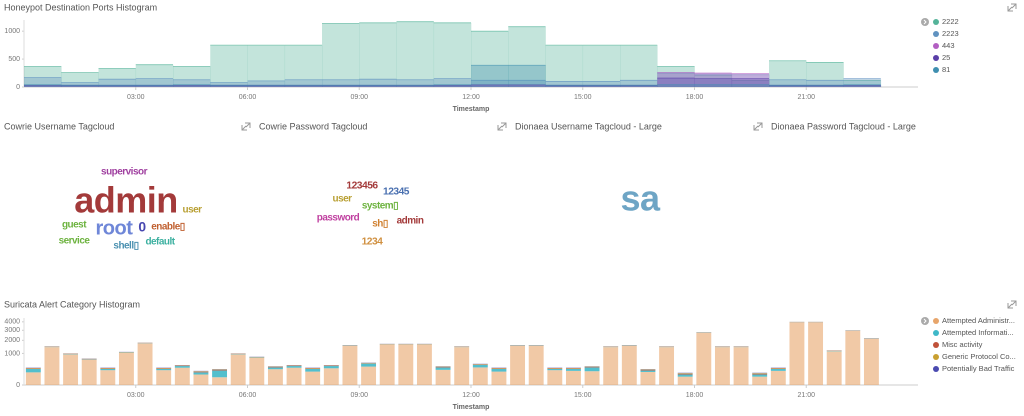  Describe the element at coordinates (12, 330) in the screenshot. I see `y-tick-label: 3000` at that location.